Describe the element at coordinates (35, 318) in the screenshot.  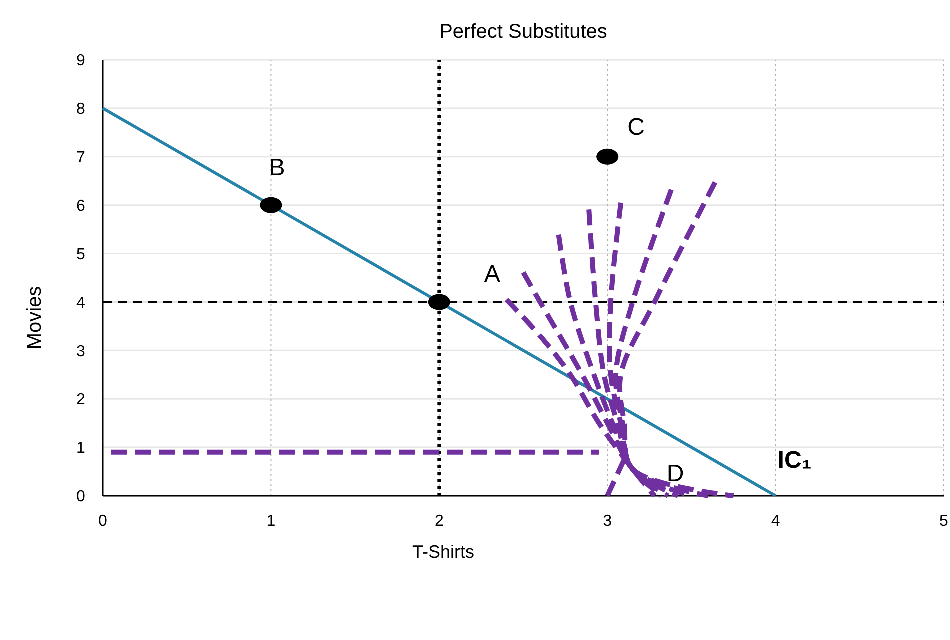
I see `y-axis-title: Movies` at that location.